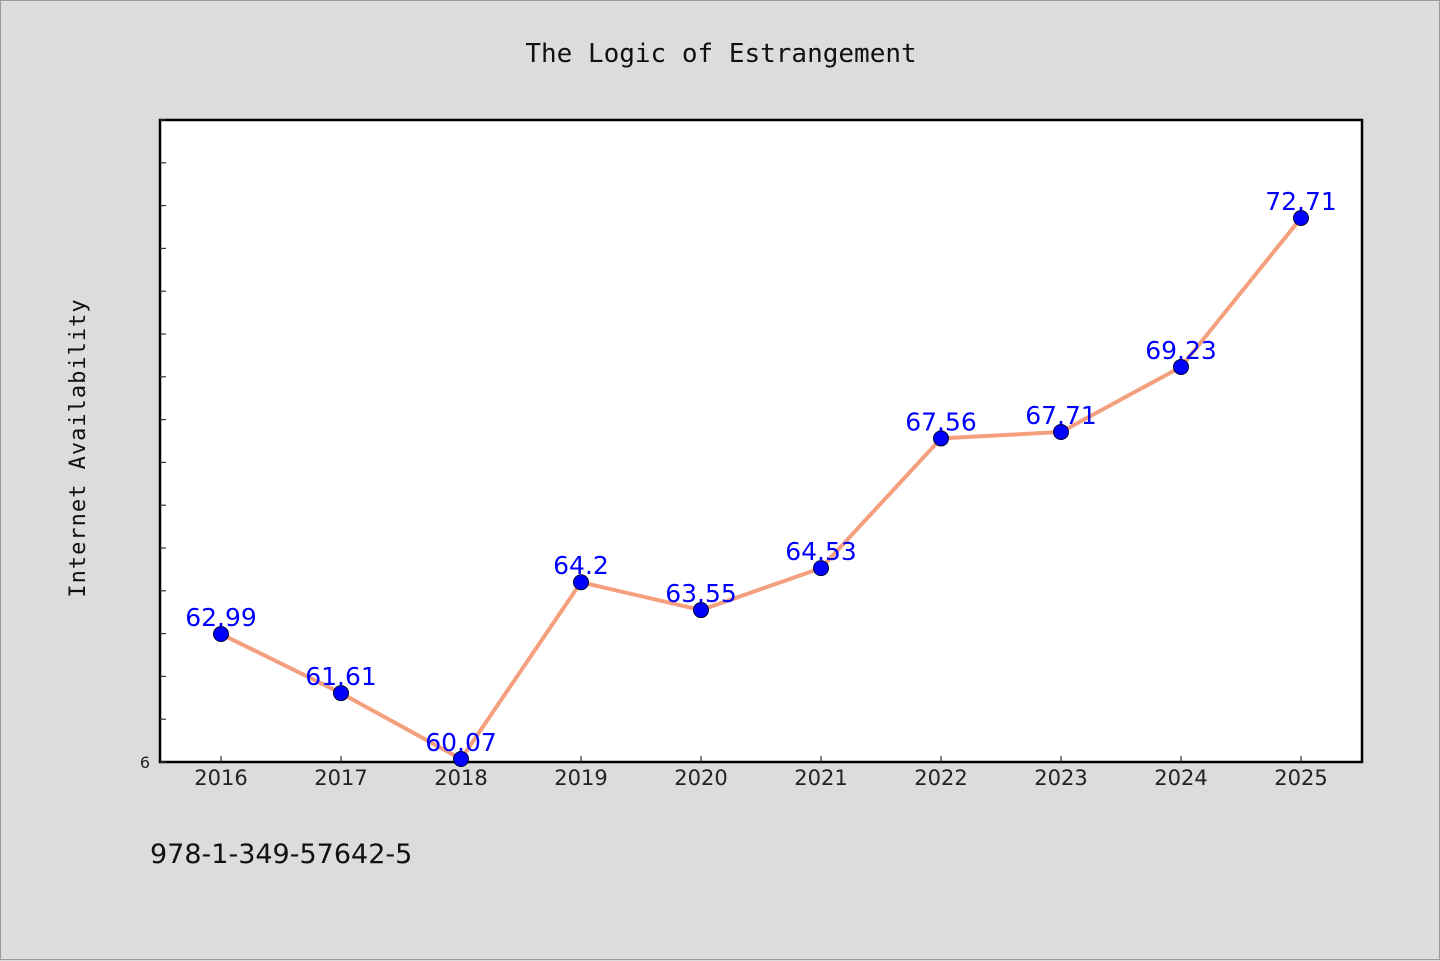 The image size is (1440, 961). I want to click on data-label: 69.23, so click(1181, 350).